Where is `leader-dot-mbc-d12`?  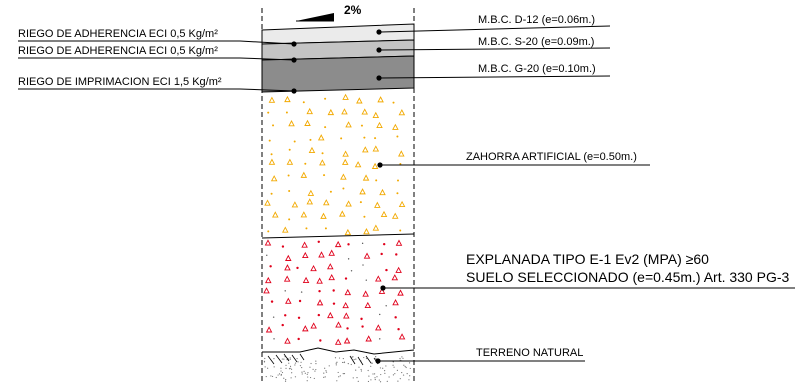
leader-dot-mbc-d12 is located at coordinates (379, 32).